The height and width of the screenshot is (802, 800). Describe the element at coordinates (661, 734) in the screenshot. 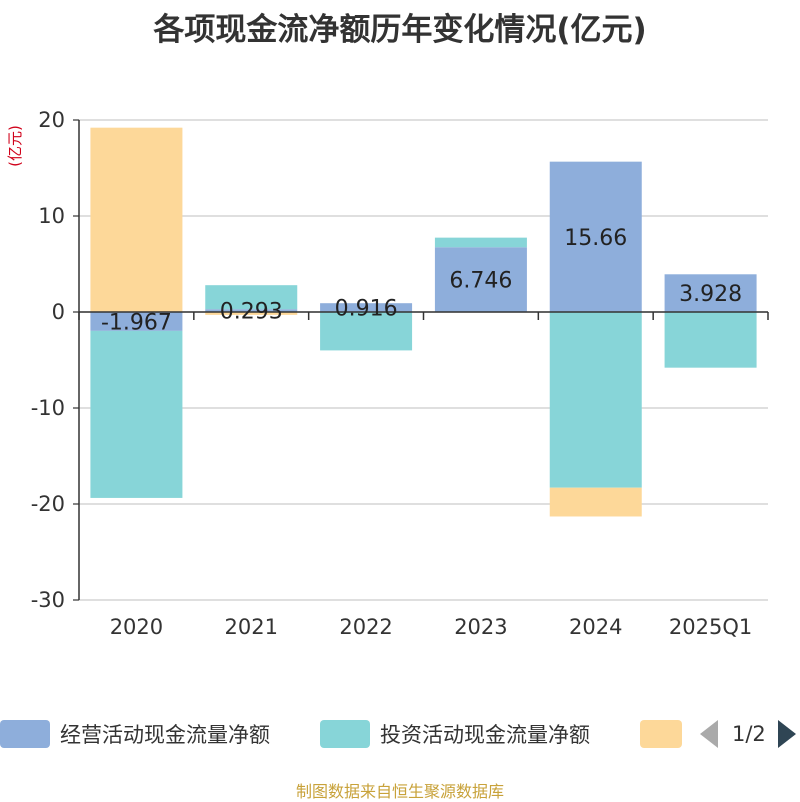

I see `legend-swatch-third` at that location.